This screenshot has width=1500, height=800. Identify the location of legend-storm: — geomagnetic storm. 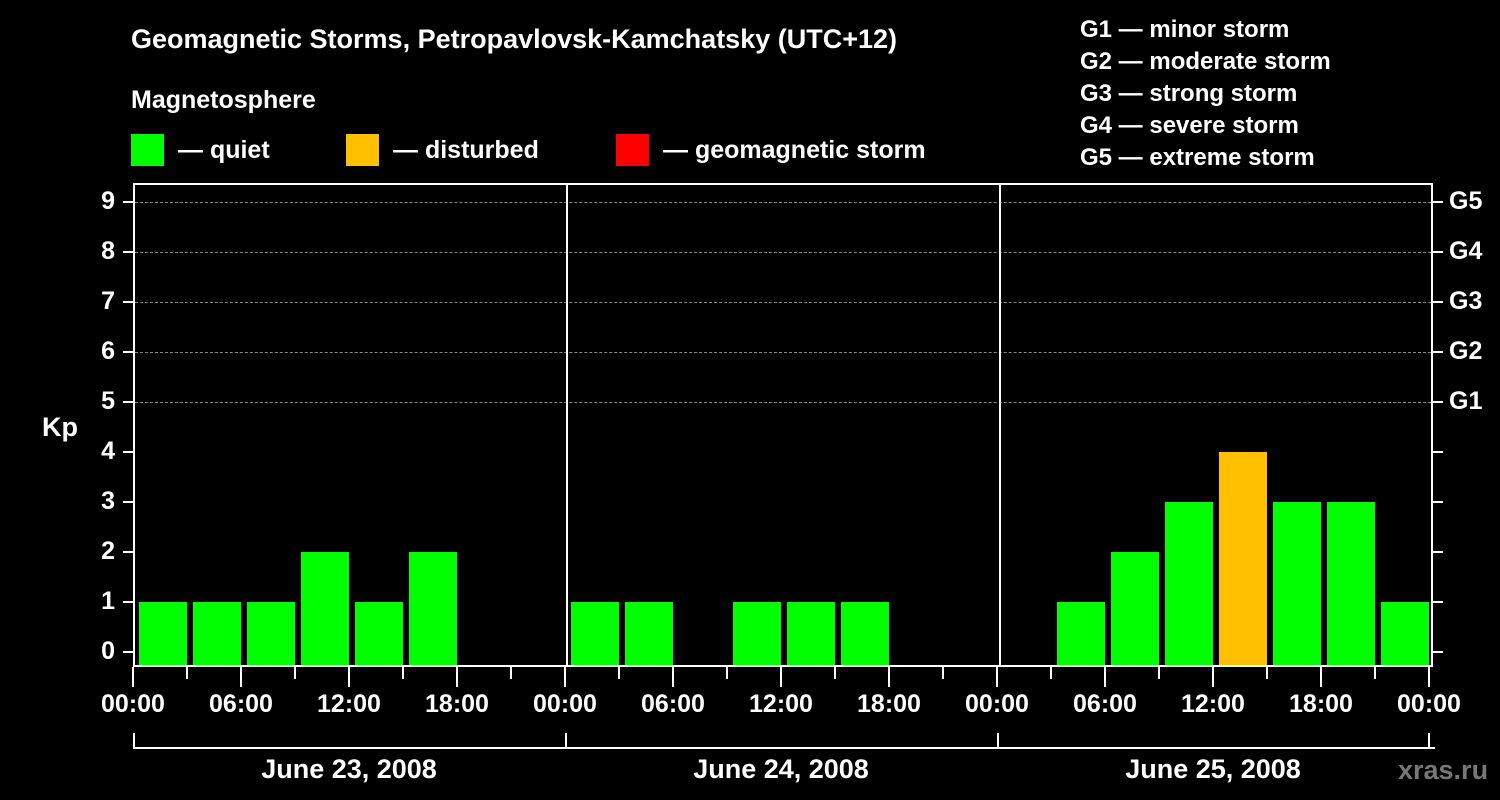
(771, 150).